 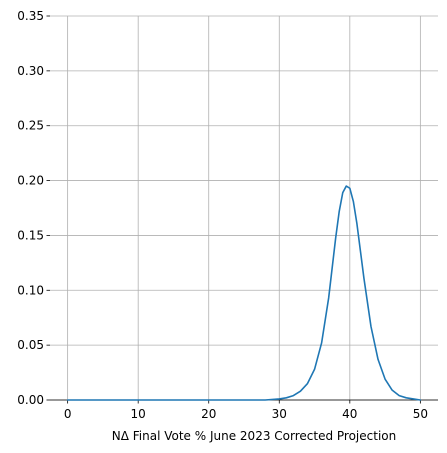 I want to click on y-tick-label: 0.10, so click(x=30, y=290).